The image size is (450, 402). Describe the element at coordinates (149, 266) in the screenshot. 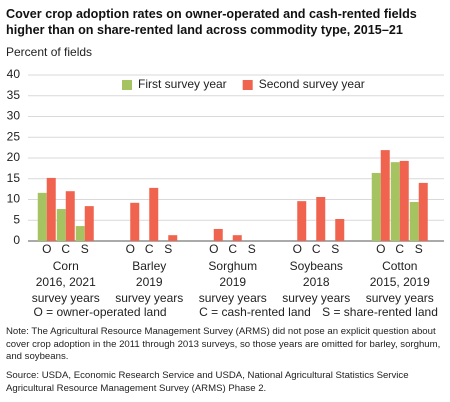

I see `group-label: Barley` at that location.